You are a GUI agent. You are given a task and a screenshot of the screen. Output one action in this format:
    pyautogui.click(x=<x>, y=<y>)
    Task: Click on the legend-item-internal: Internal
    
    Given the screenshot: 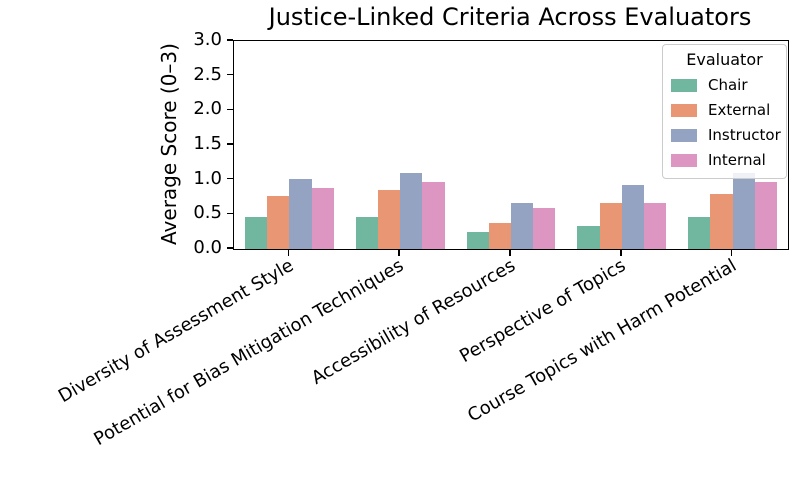 What is the action you would take?
    pyautogui.click(x=724, y=160)
    